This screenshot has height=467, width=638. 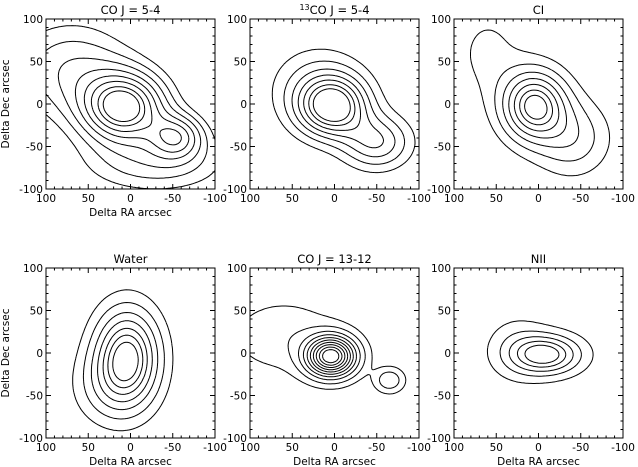 What do you see at coordinates (334, 259) in the screenshot?
I see `panel-title: CO J = 13-12` at bounding box center [334, 259].